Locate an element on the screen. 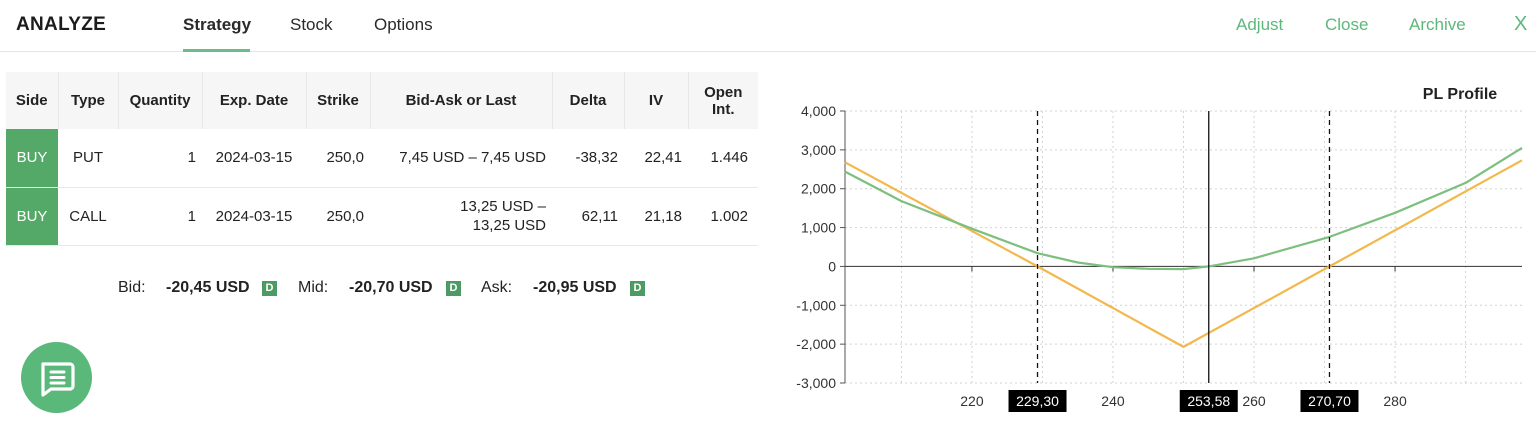 Image resolution: width=1536 pixels, height=430 pixels. pl-today-line is located at coordinates (1183, 208).